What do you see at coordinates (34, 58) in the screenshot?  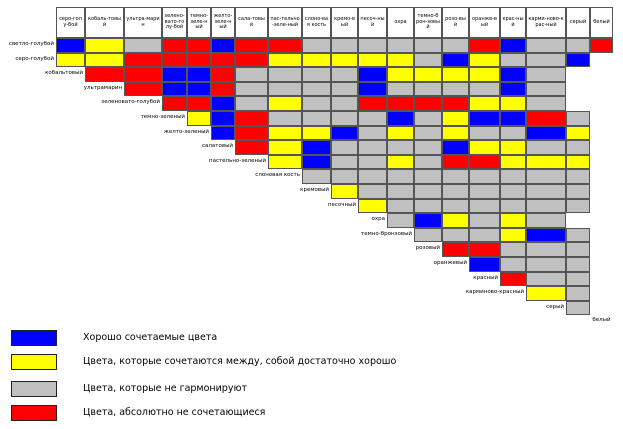 I see `row-label: серо-голубой` at bounding box center [34, 58].